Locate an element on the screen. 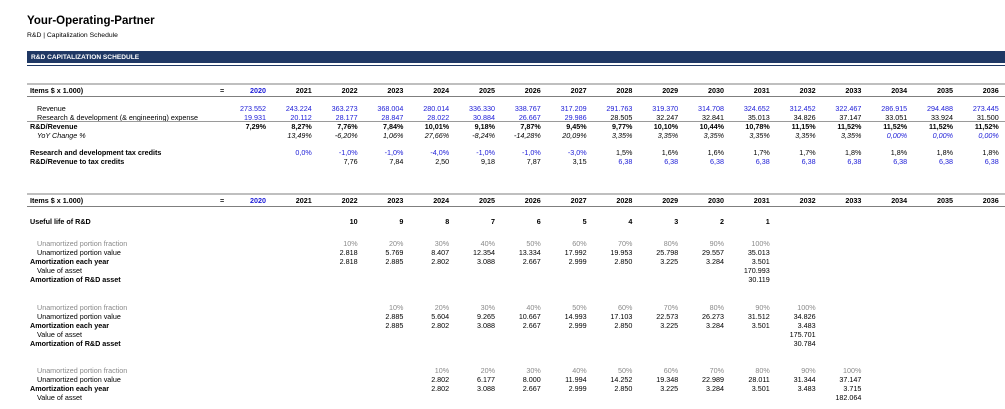 The height and width of the screenshot is (409, 1005). row-label: R&D/Revenue to tax credits is located at coordinates (77, 161).